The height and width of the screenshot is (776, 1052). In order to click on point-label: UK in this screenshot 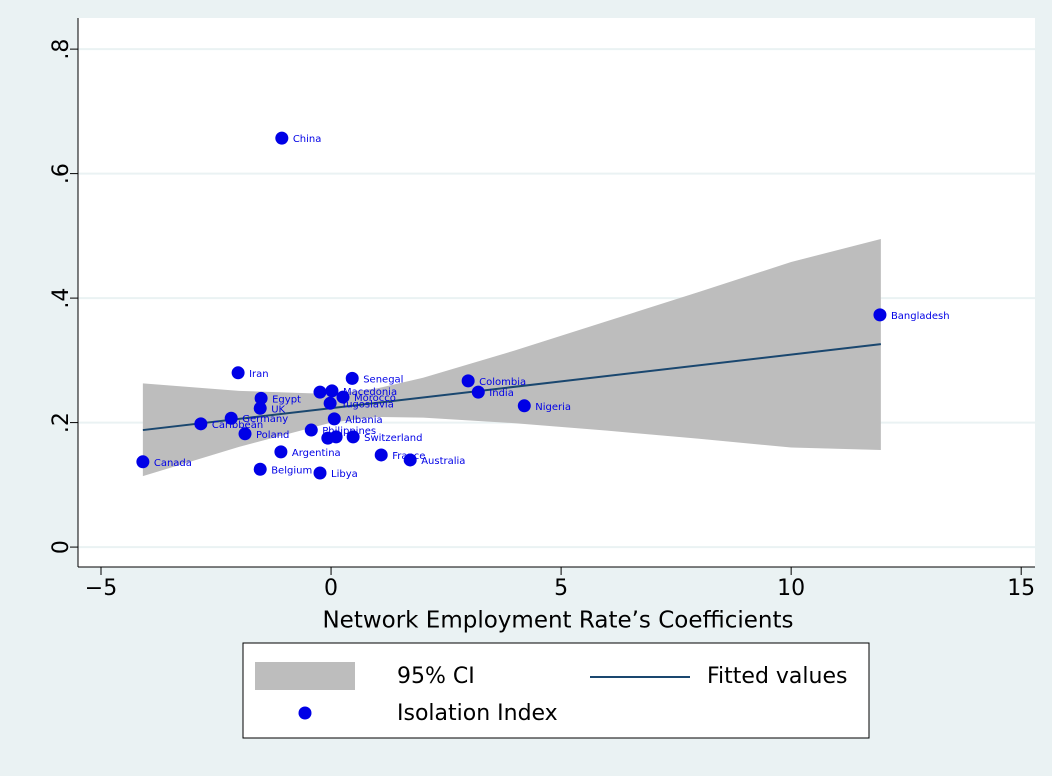, I will do `click(278, 409)`.